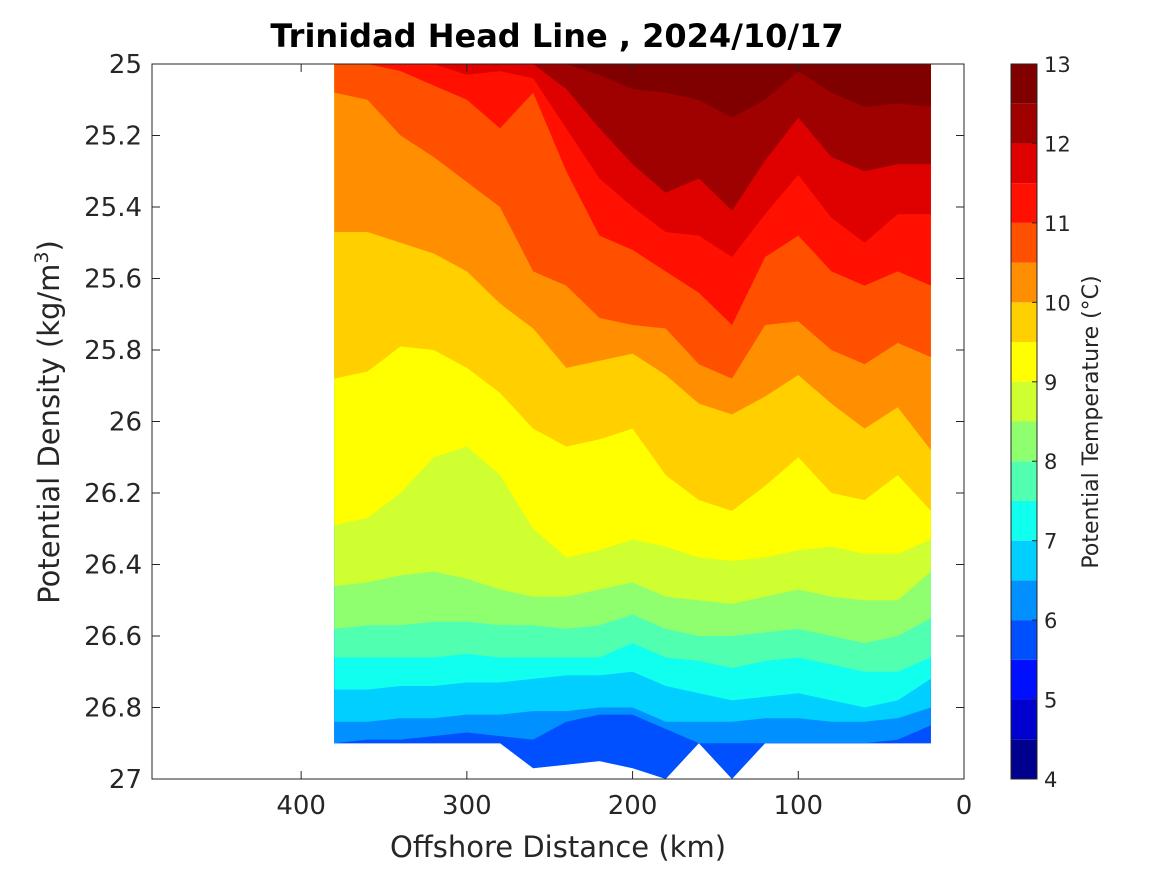 The height and width of the screenshot is (875, 1167). What do you see at coordinates (1050, 462) in the screenshot?
I see `colorbar-tick-label: 8` at bounding box center [1050, 462].